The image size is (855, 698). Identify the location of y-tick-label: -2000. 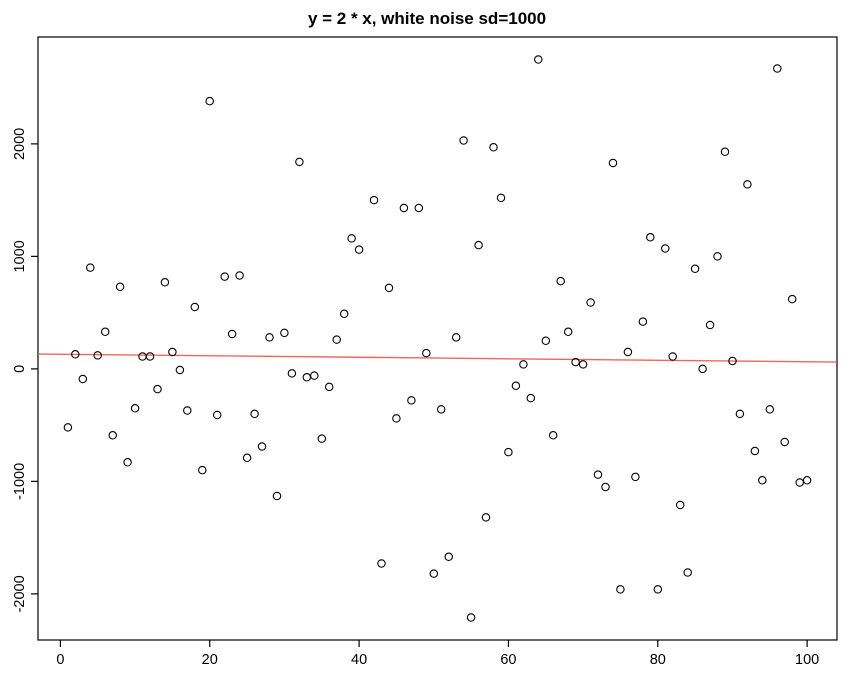
(20, 593).